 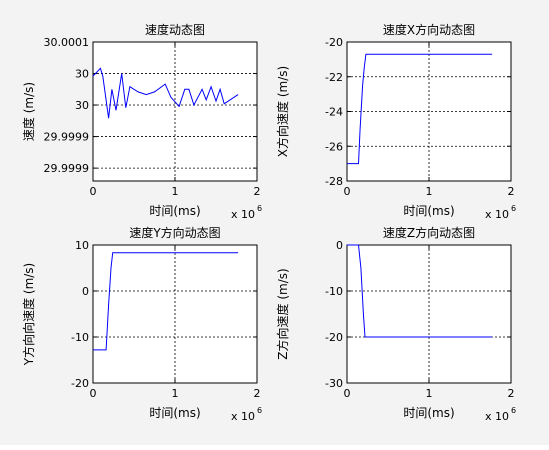 I want to click on y-tick-label: -26, so click(x=334, y=146).